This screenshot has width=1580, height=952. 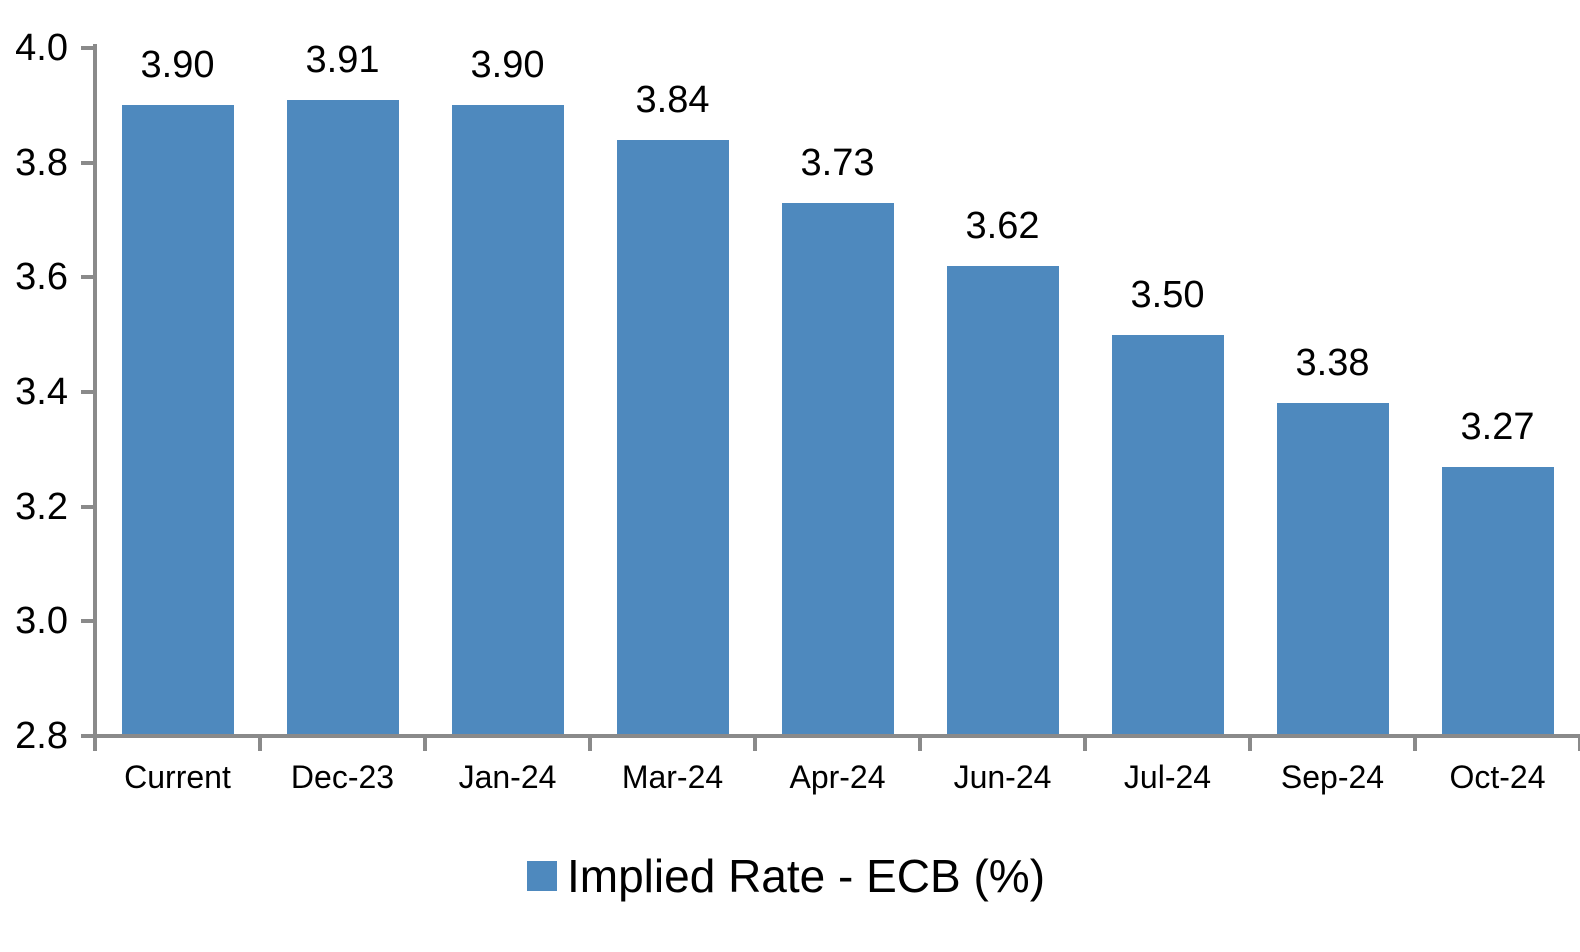 I want to click on bar-value-label: 3.84, so click(x=672, y=99).